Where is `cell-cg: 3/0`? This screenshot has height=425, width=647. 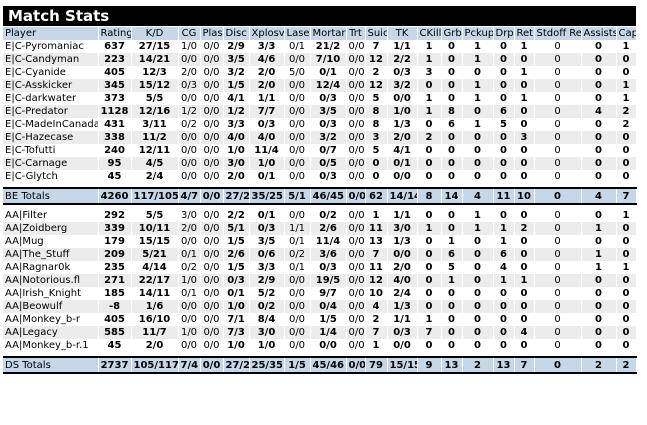 cell-cg: 3/0 is located at coordinates (189, 215).